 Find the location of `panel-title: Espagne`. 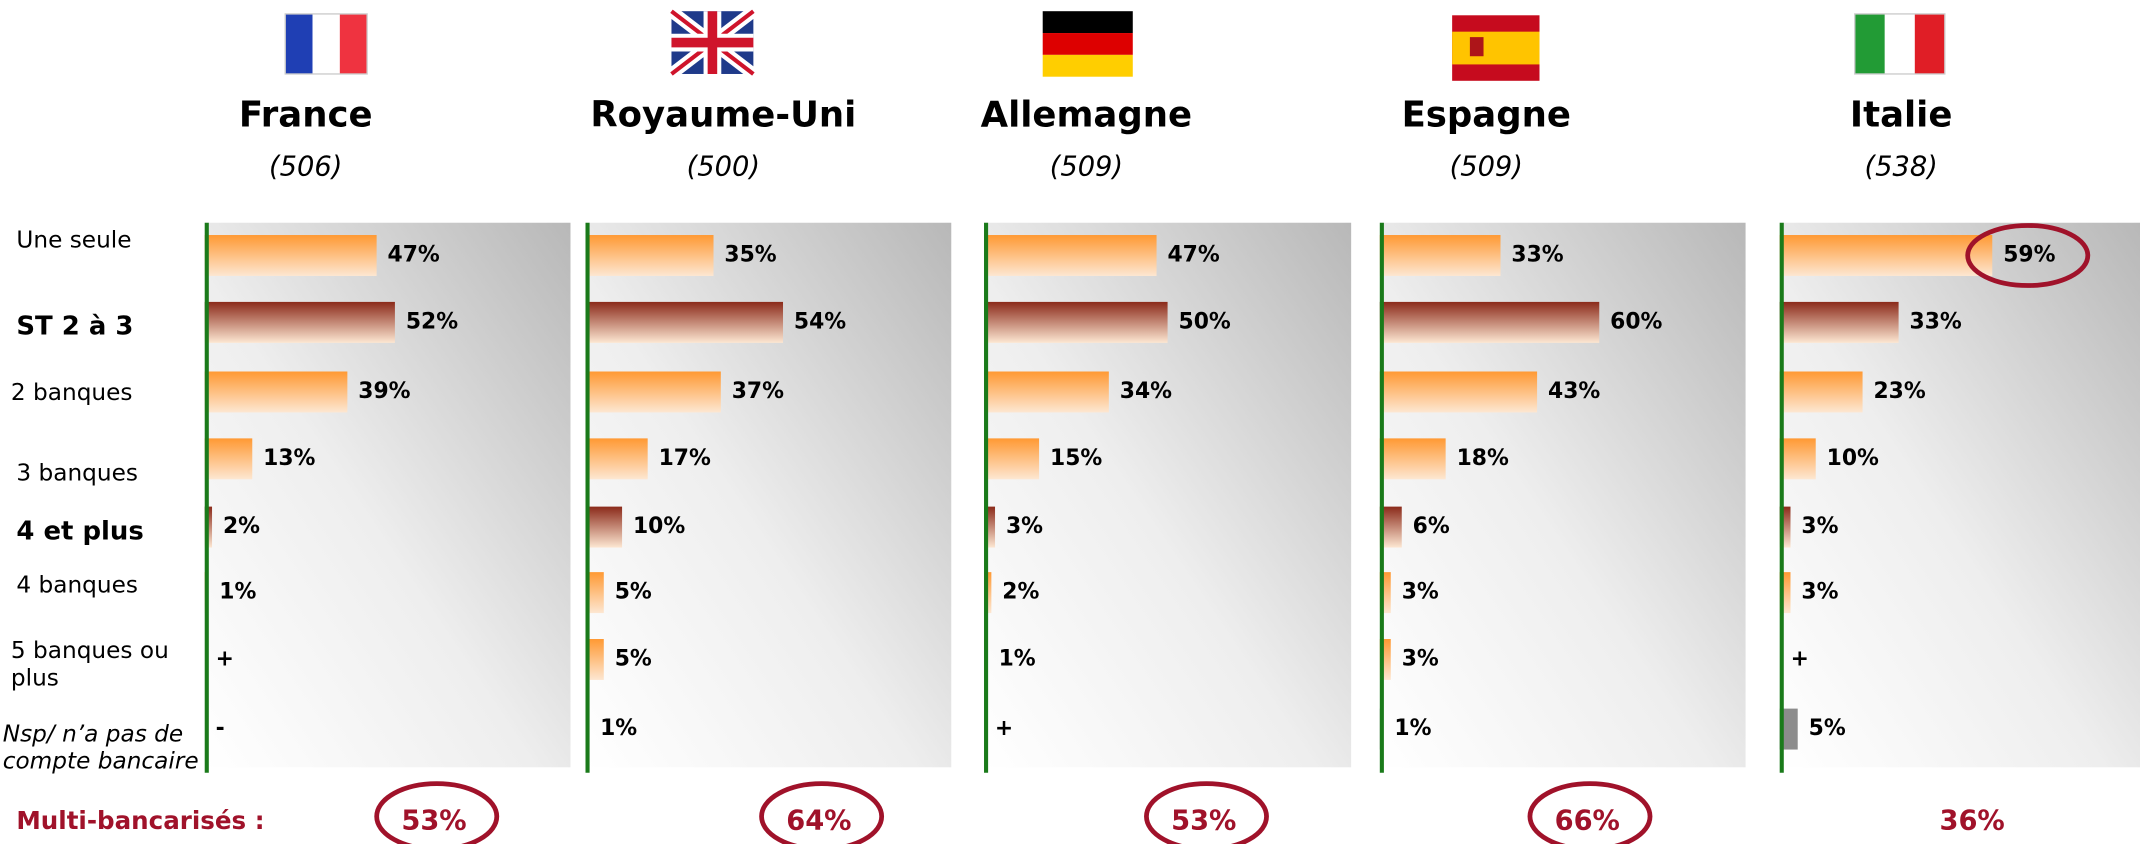

panel-title: Espagne is located at coordinates (1486, 114).